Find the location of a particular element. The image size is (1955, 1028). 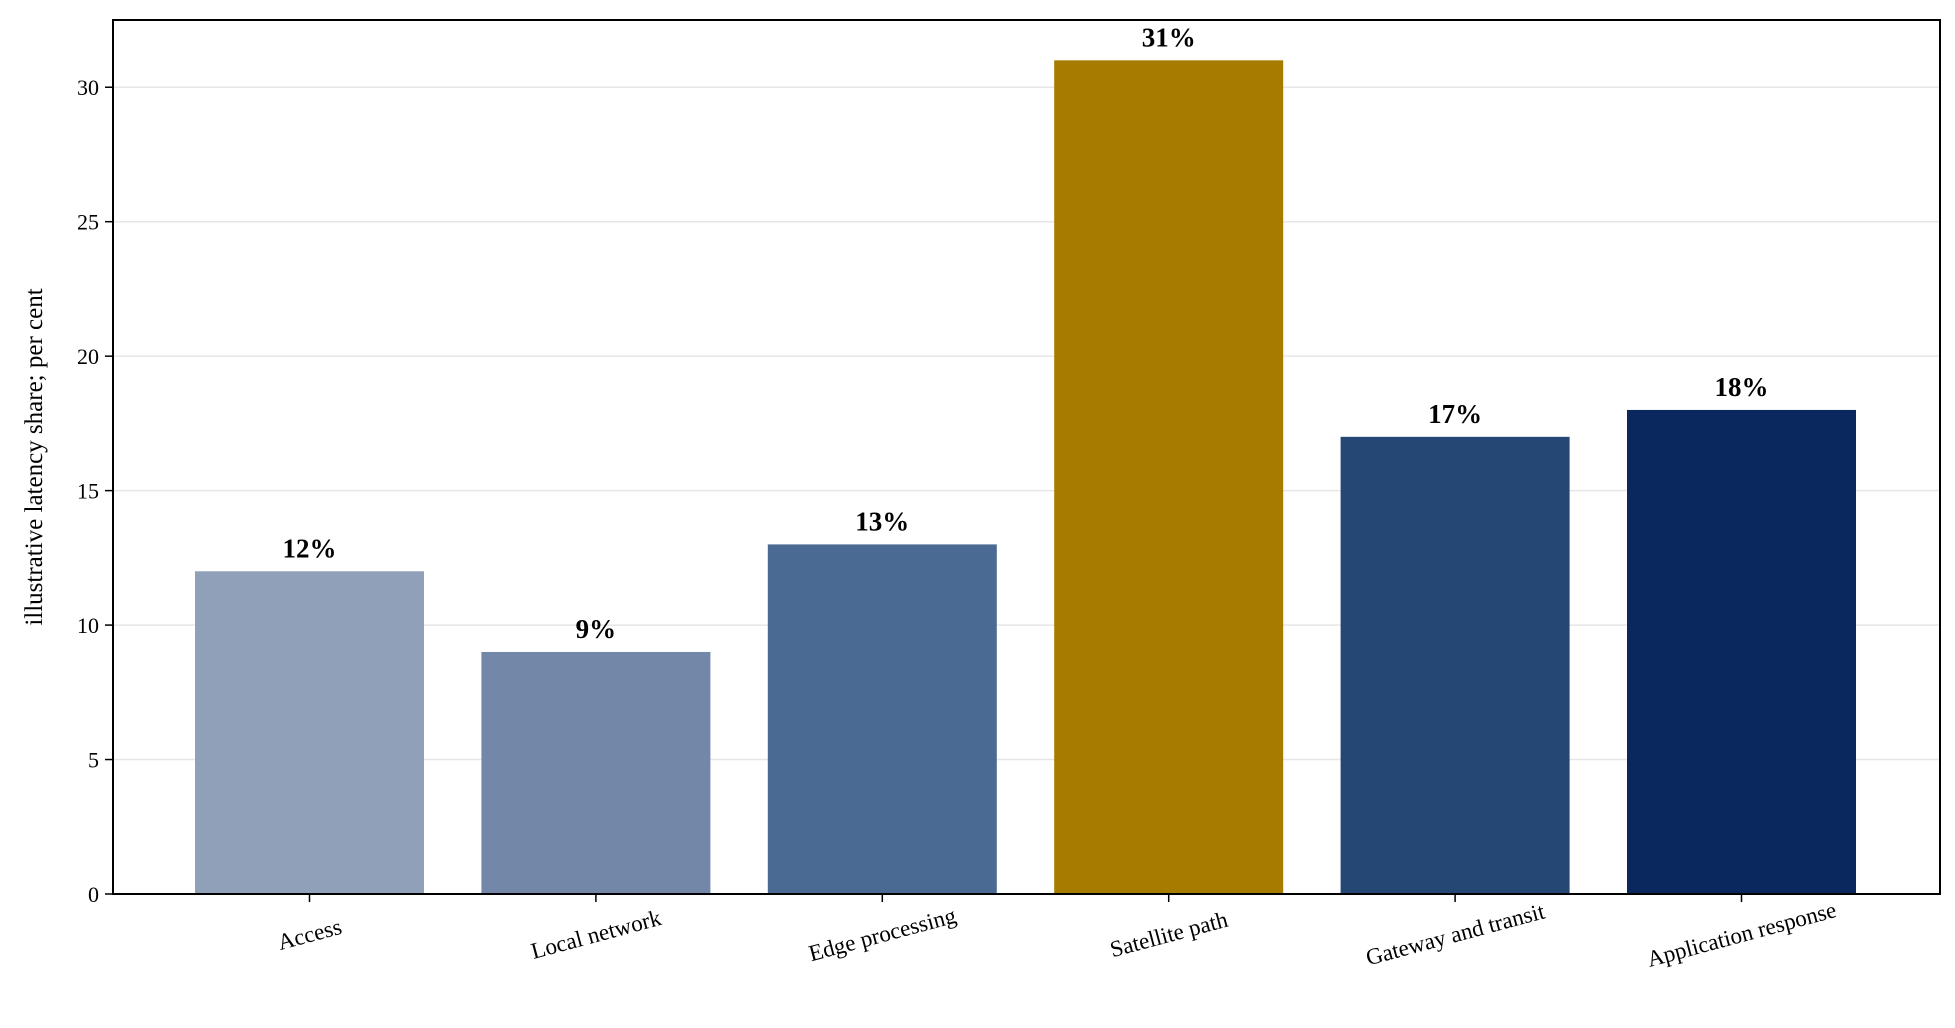

bar-satellite-path is located at coordinates (1169, 477).